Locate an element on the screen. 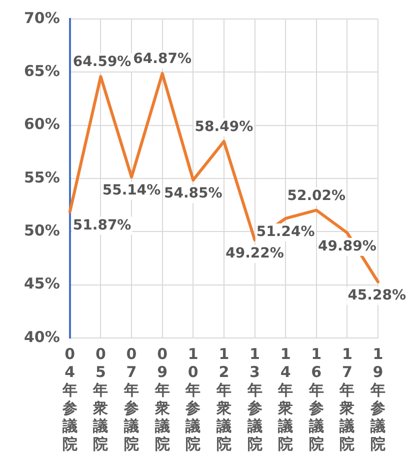 The height and width of the screenshot is (462, 408). x-tick-label: 04年参議院 is located at coordinates (69, 398).